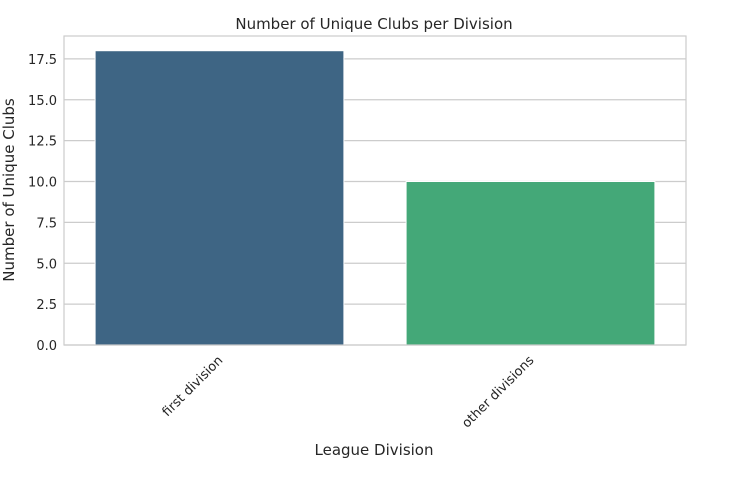 The image size is (745, 480). I want to click on y-tick-labels: 0.0 2.5 5.0 7.5 10.0 12.5 15.0 17.5, so click(42, 203).